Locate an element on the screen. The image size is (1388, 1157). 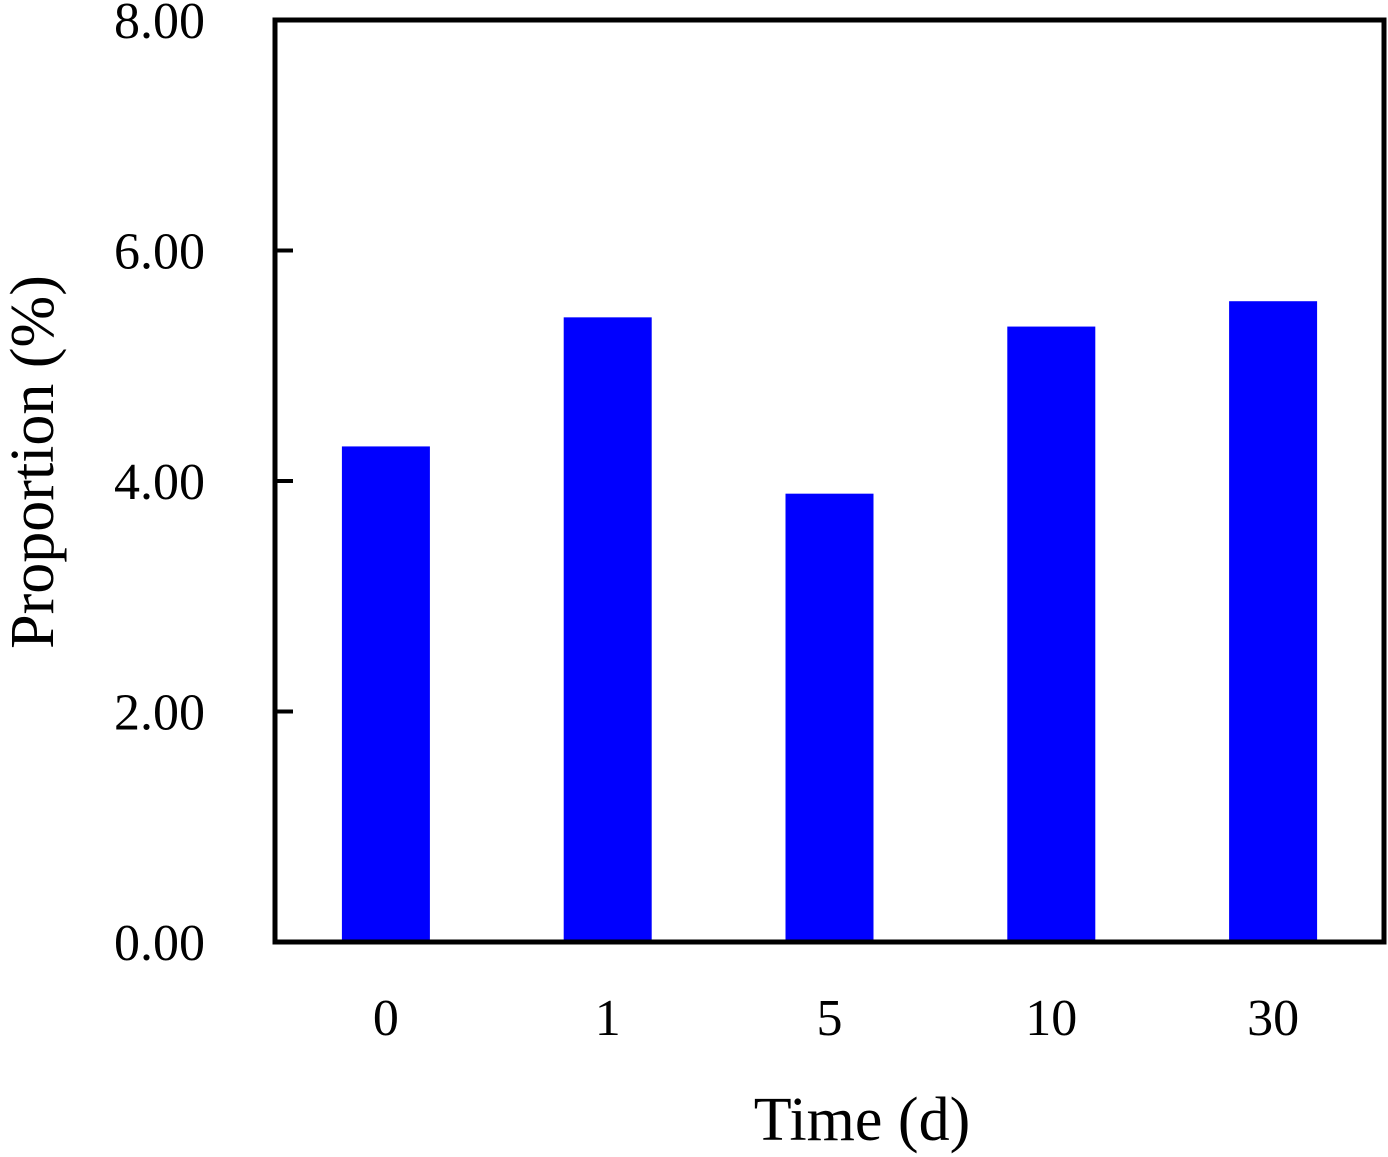
y-tick-label: 2.00 is located at coordinates (159, 713).